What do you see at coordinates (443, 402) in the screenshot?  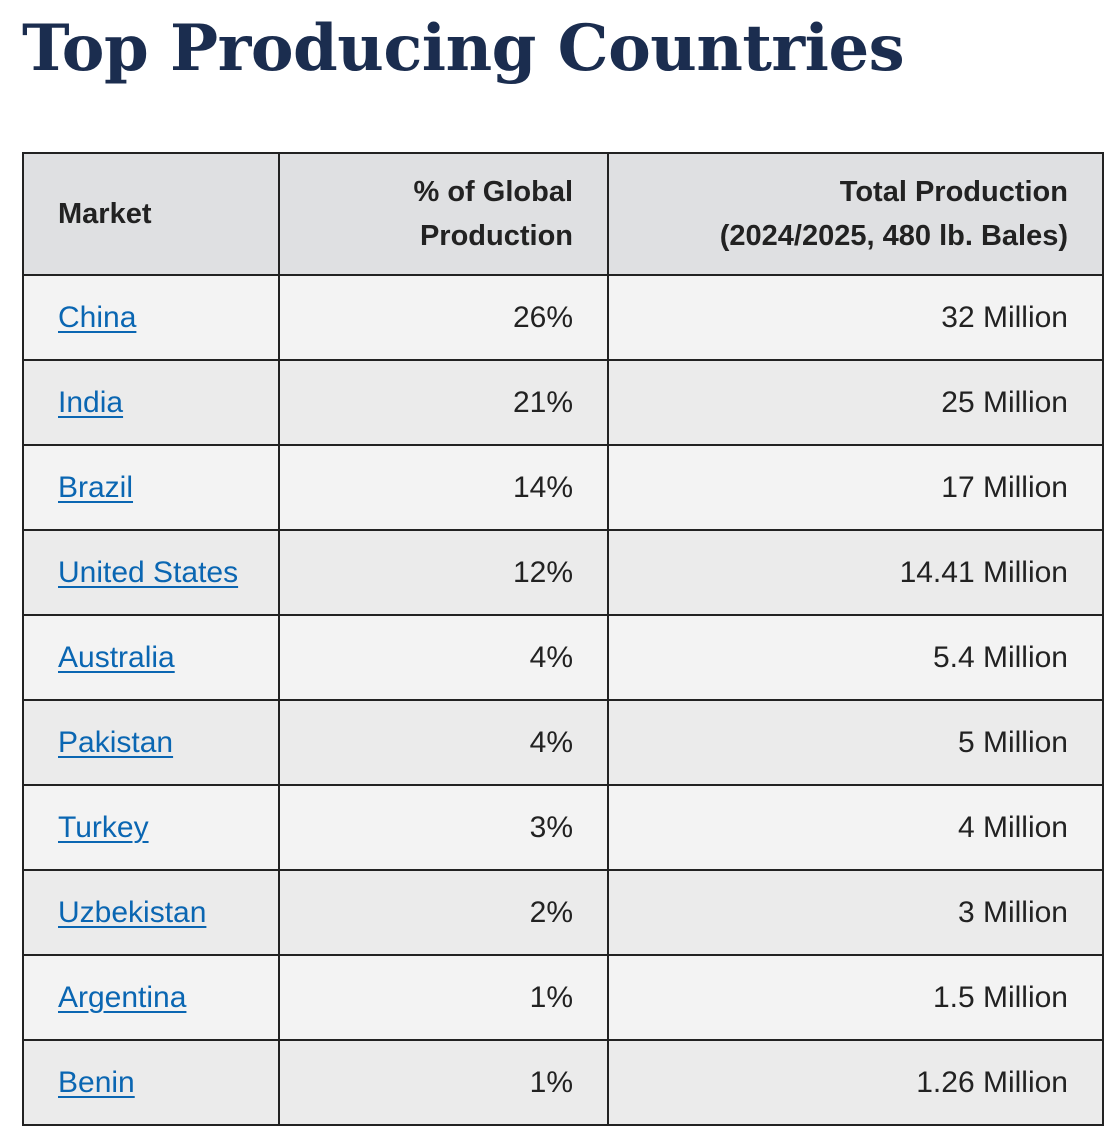 I see `global-pct-cell: 21%` at bounding box center [443, 402].